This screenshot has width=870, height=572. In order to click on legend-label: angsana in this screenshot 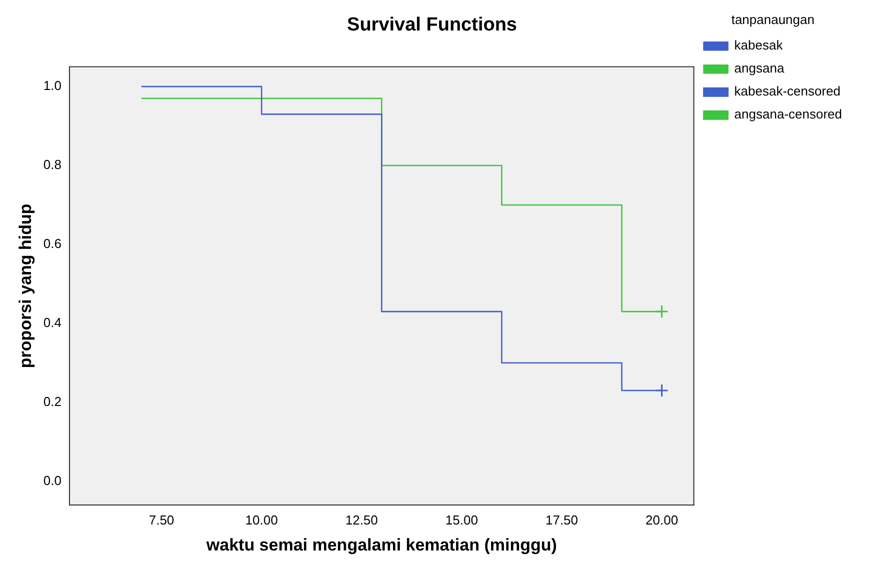, I will do `click(759, 68)`.